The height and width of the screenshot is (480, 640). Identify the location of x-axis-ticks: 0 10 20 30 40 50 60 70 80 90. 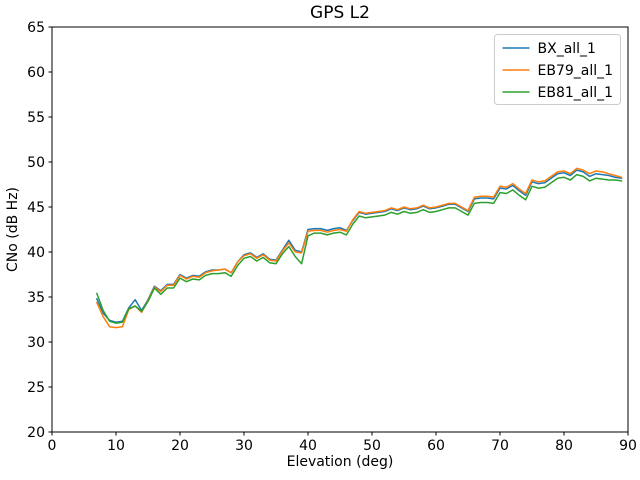
(342, 443).